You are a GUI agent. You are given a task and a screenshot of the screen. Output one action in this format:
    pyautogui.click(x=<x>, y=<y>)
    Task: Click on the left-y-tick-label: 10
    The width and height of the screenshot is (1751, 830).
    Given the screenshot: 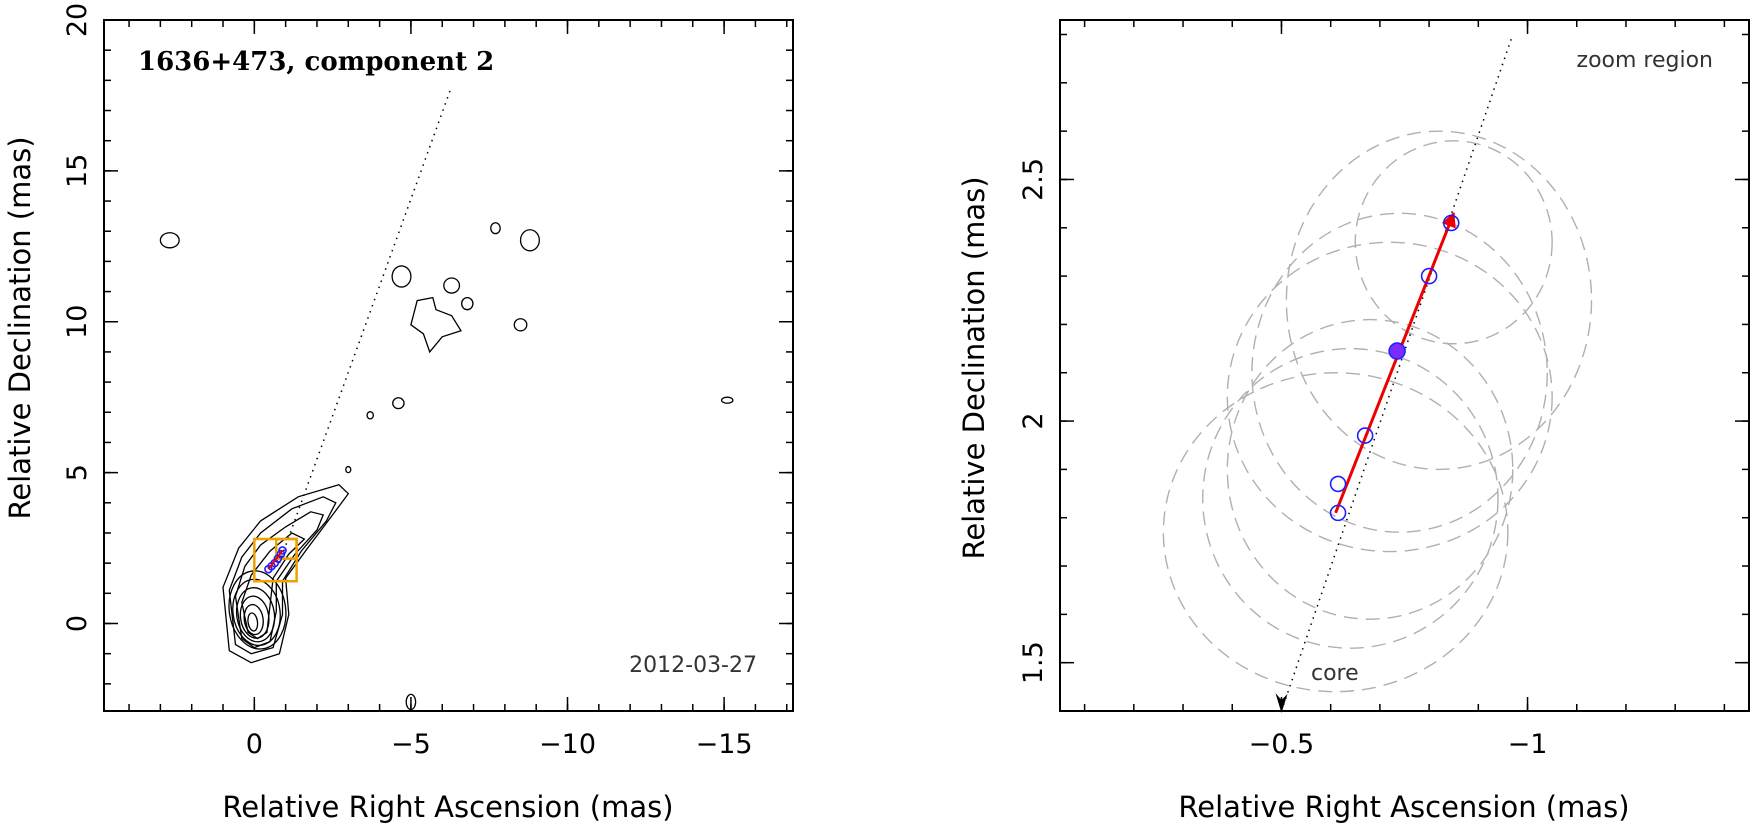 What is the action you would take?
    pyautogui.click(x=77, y=322)
    